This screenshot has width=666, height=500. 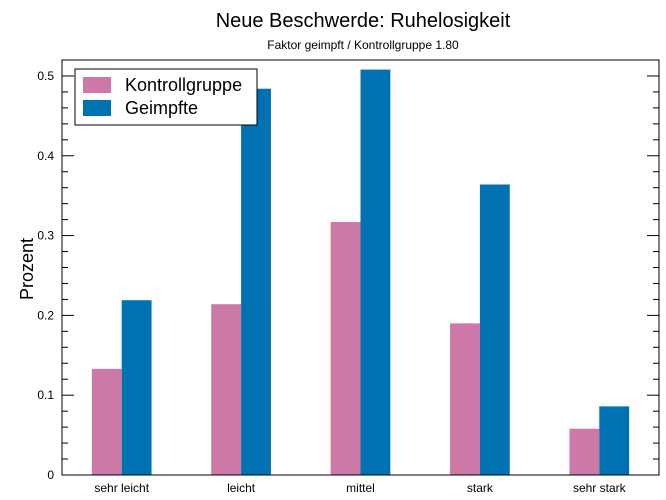 I want to click on y-tick-label: 0.5, so click(x=45, y=76).